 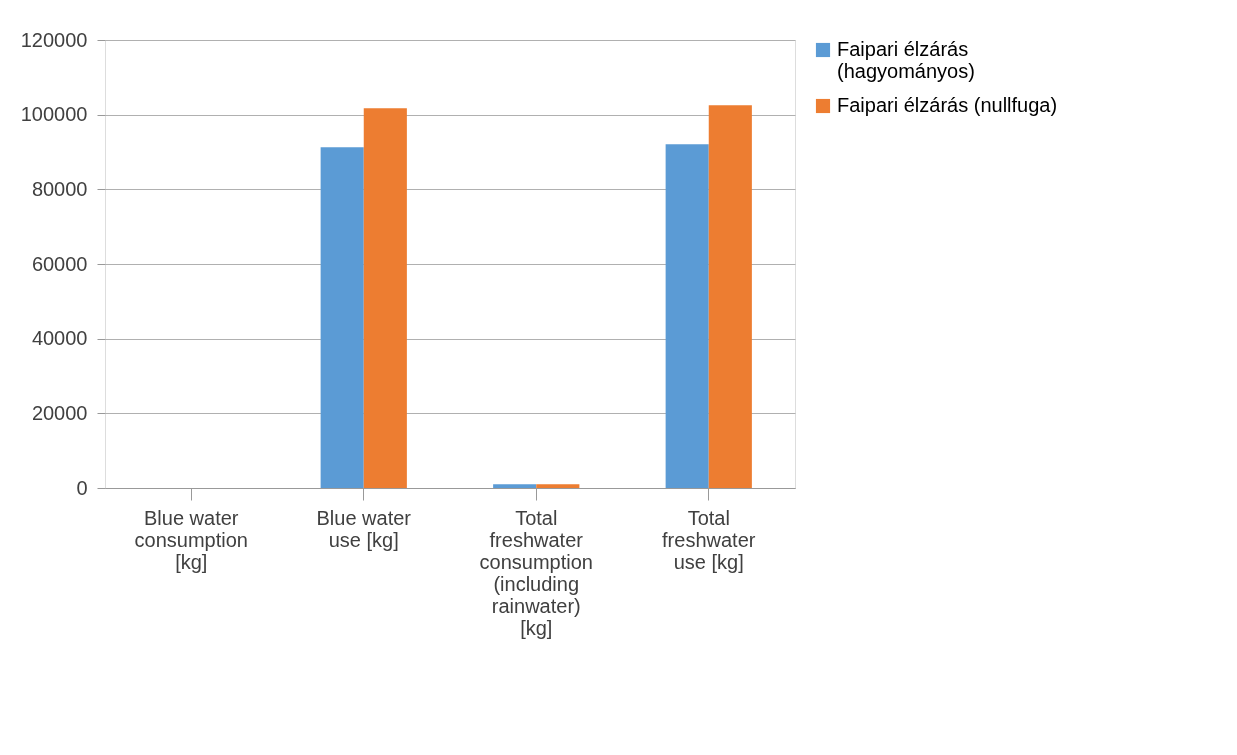 I want to click on y-tick-label: 60000, so click(x=59, y=263).